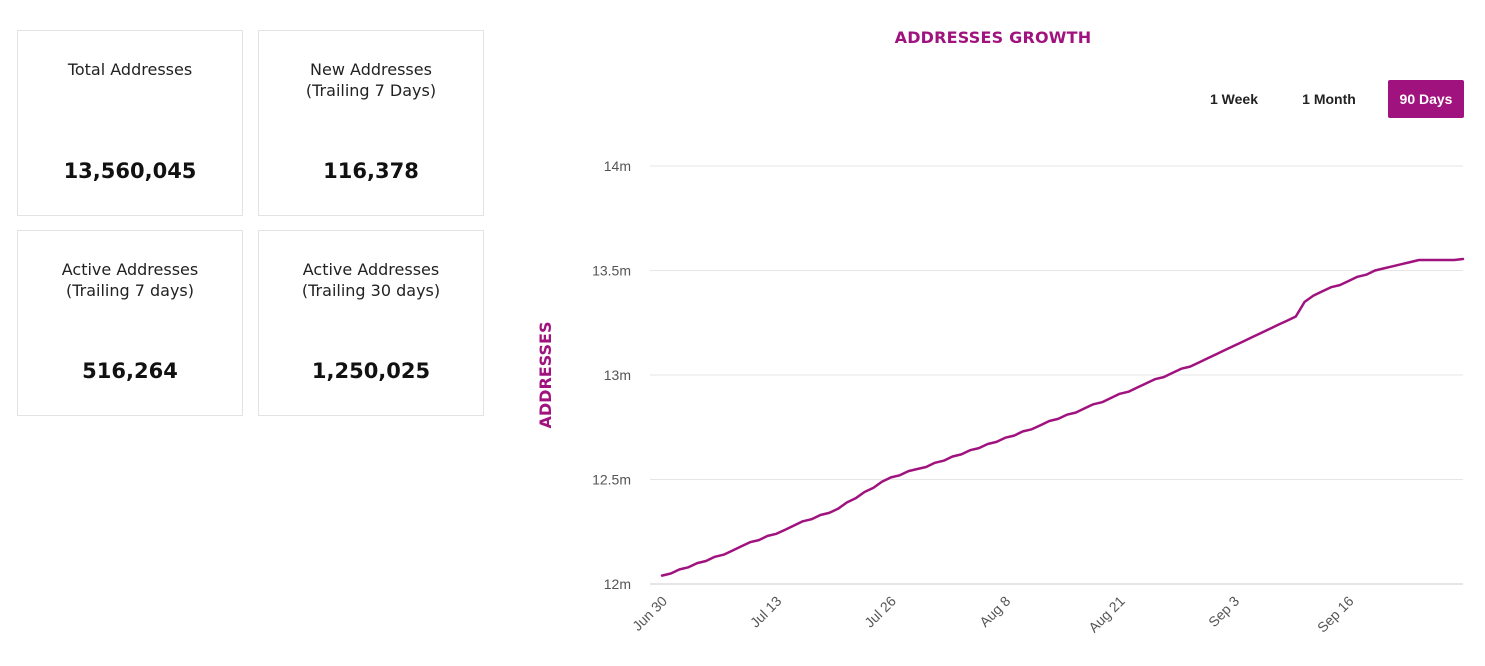 This screenshot has height=666, width=1485. Describe the element at coordinates (130, 171) in the screenshot. I see `stat-value: 13,560,045` at that location.